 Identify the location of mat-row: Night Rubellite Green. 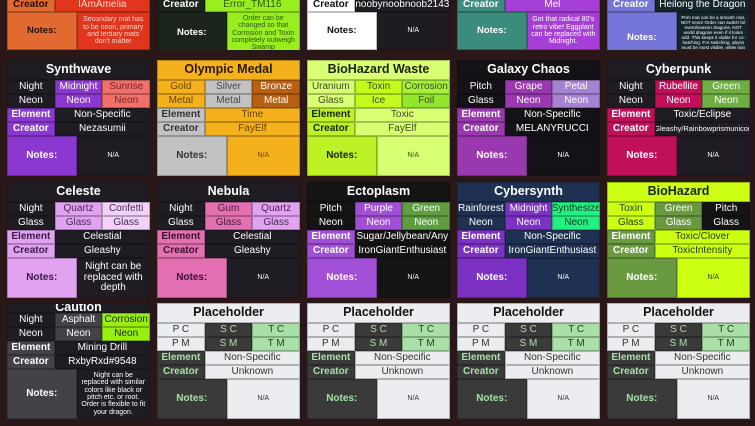
(678, 87).